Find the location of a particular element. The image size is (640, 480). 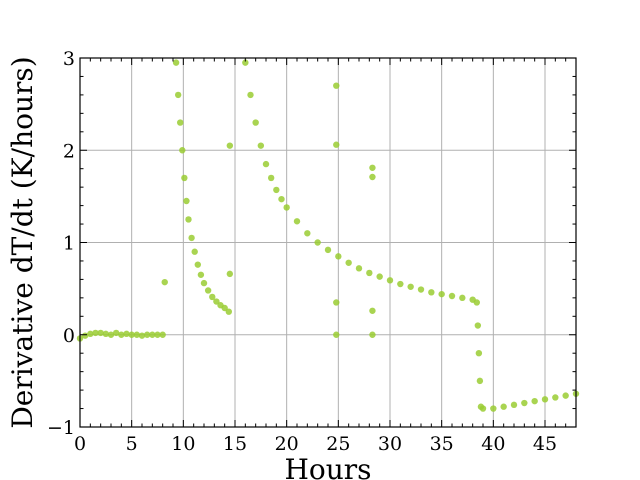

x-tick-labels: 0 5 10 15 20 25 30 35 40 45 is located at coordinates (315, 444).